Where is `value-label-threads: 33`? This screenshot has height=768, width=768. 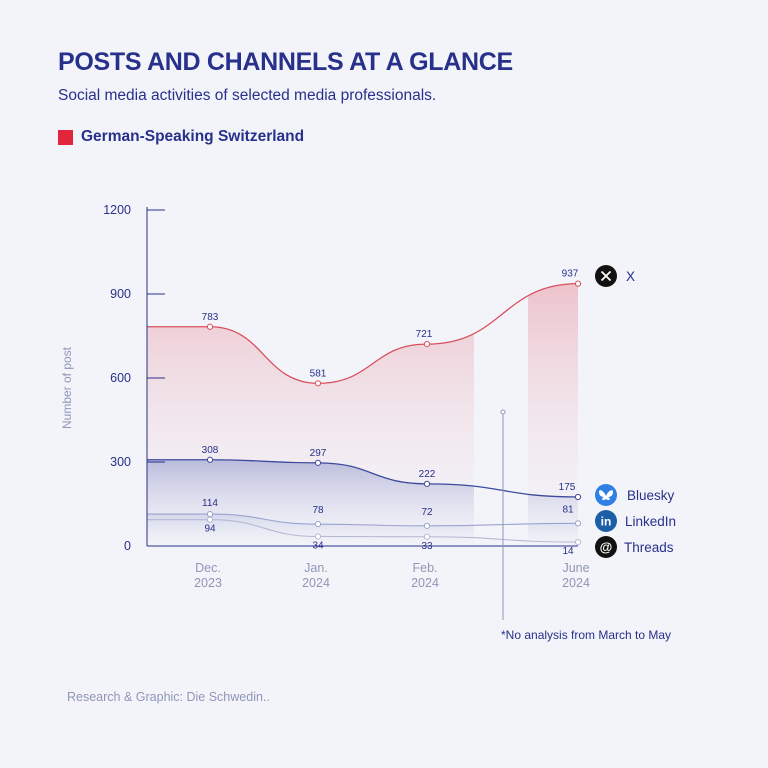
value-label-threads: 33 is located at coordinates (427, 546).